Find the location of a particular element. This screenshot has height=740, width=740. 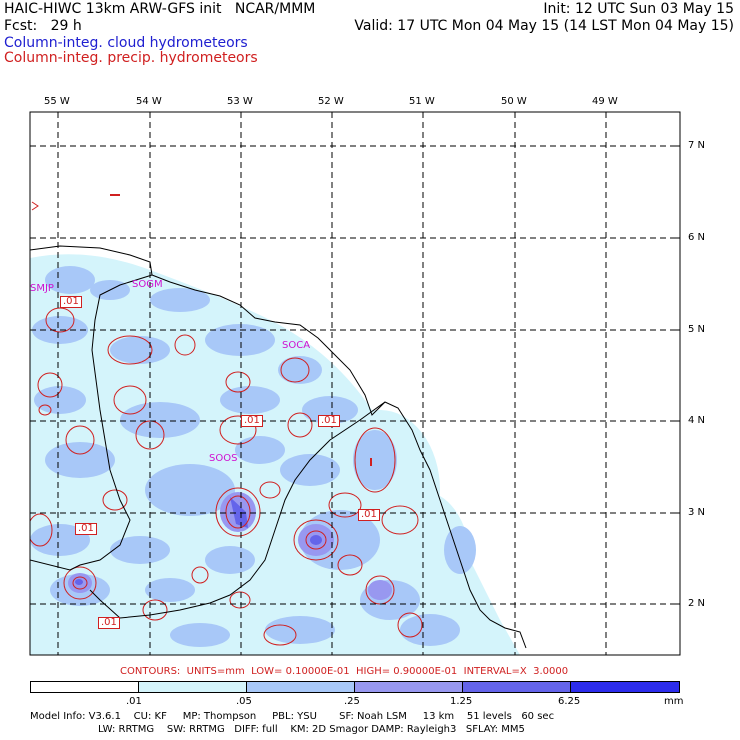

lon-label: 50 W is located at coordinates (514, 101).